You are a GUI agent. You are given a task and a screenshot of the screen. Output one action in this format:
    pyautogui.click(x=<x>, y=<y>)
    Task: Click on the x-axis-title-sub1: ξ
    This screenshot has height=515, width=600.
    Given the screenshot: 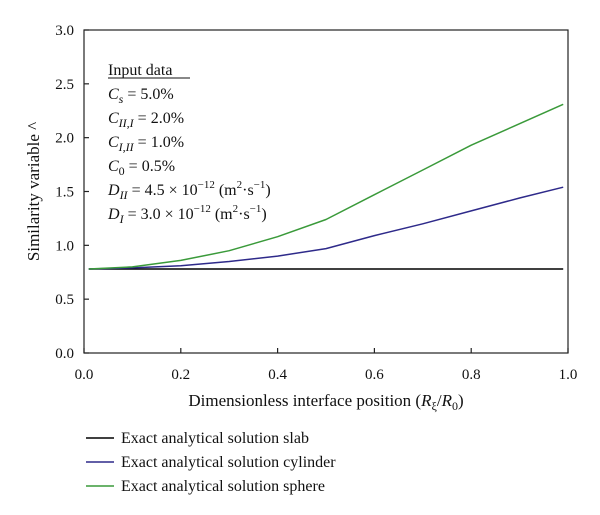 What is the action you would take?
    pyautogui.click(x=435, y=406)
    